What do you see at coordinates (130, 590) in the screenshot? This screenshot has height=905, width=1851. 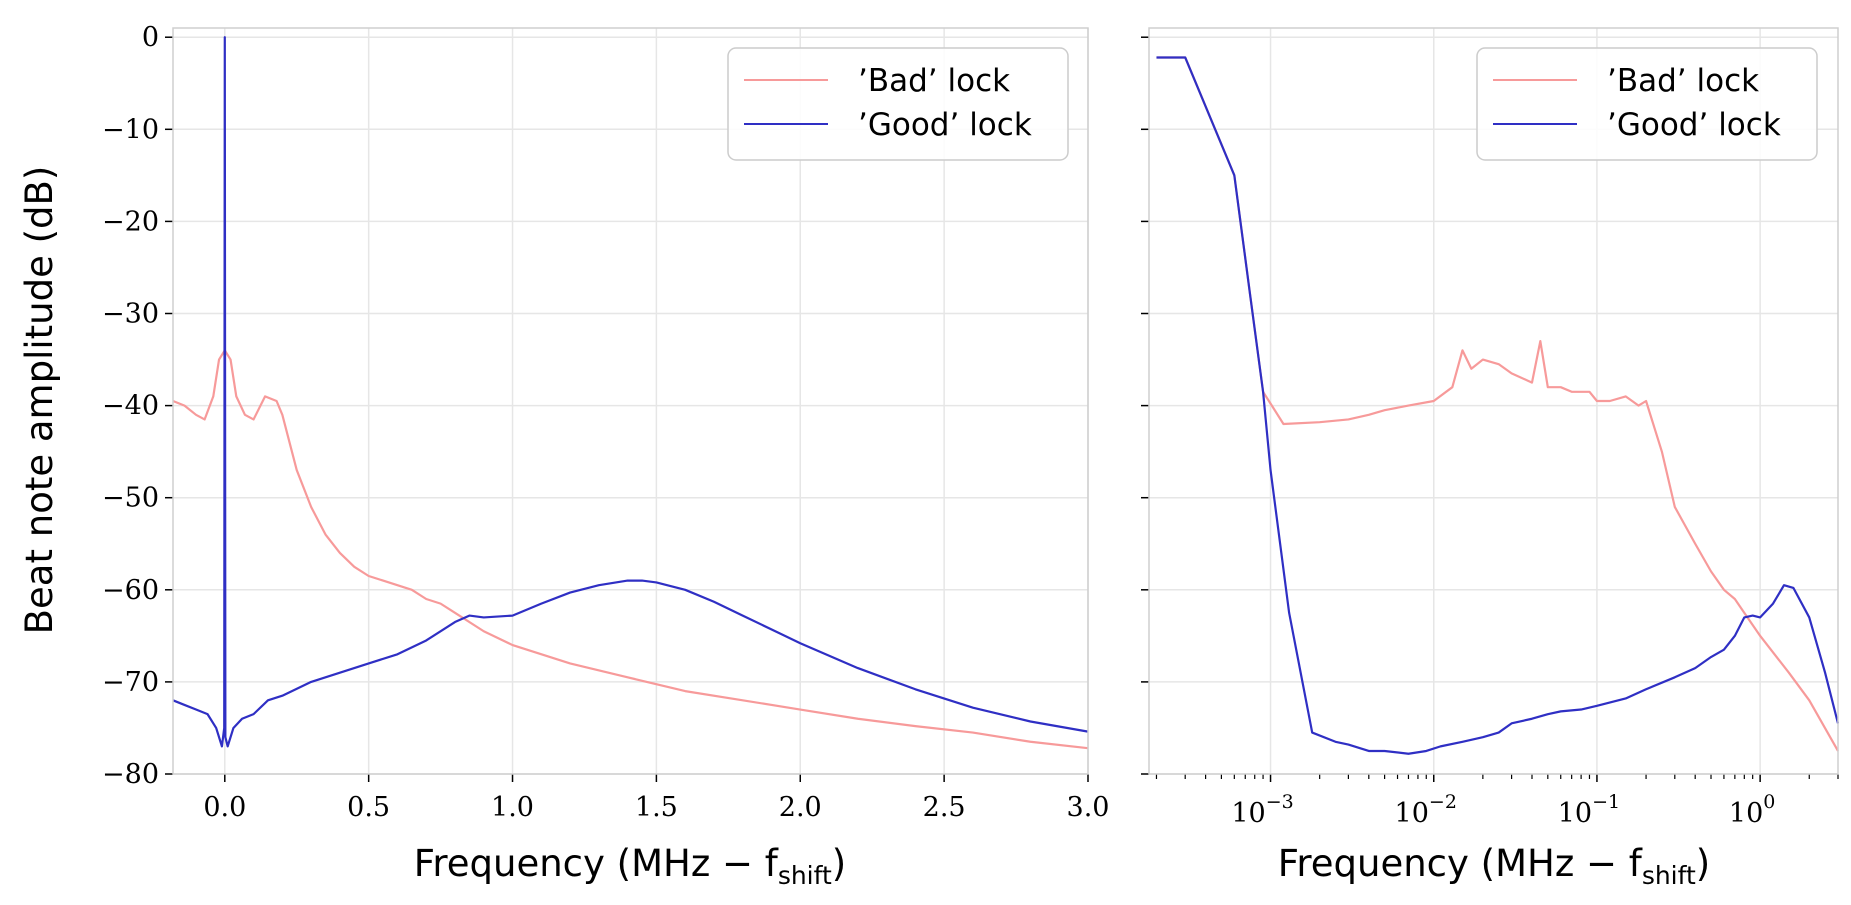 I see `left-ytick-label: −60` at bounding box center [130, 590].